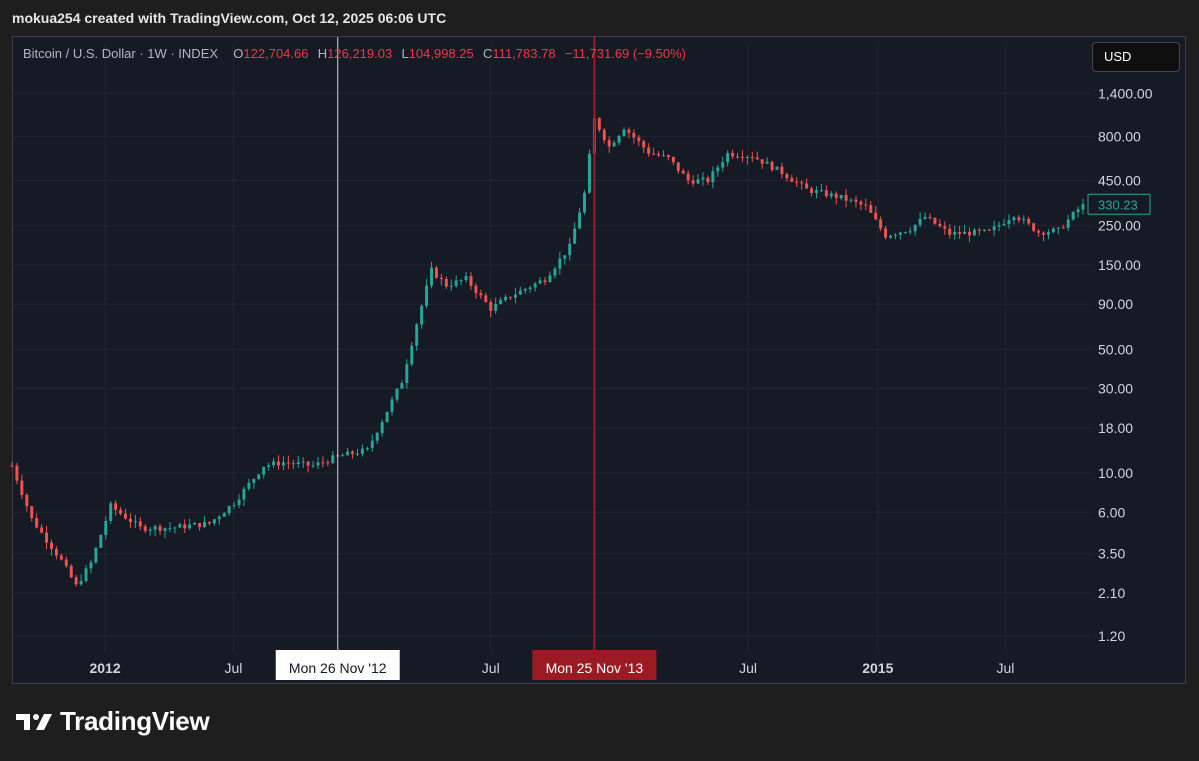 The image size is (1199, 761). Describe the element at coordinates (1119, 265) in the screenshot. I see `price-tick-label: 150.00` at that location.